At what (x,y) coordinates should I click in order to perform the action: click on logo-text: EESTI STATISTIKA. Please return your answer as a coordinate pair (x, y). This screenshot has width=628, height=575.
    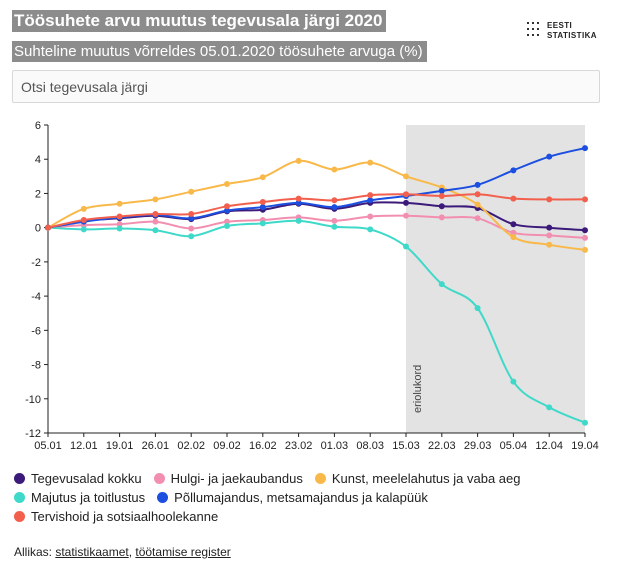
    Looking at the image, I should click on (572, 31).